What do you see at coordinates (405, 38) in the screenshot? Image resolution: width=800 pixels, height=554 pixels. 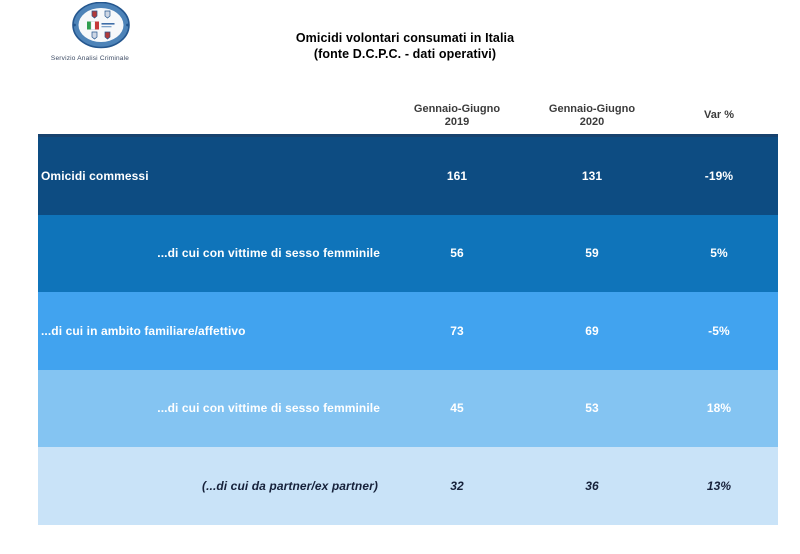 I see `report-title-line1: Omicidi volontari consumati in Italia` at bounding box center [405, 38].